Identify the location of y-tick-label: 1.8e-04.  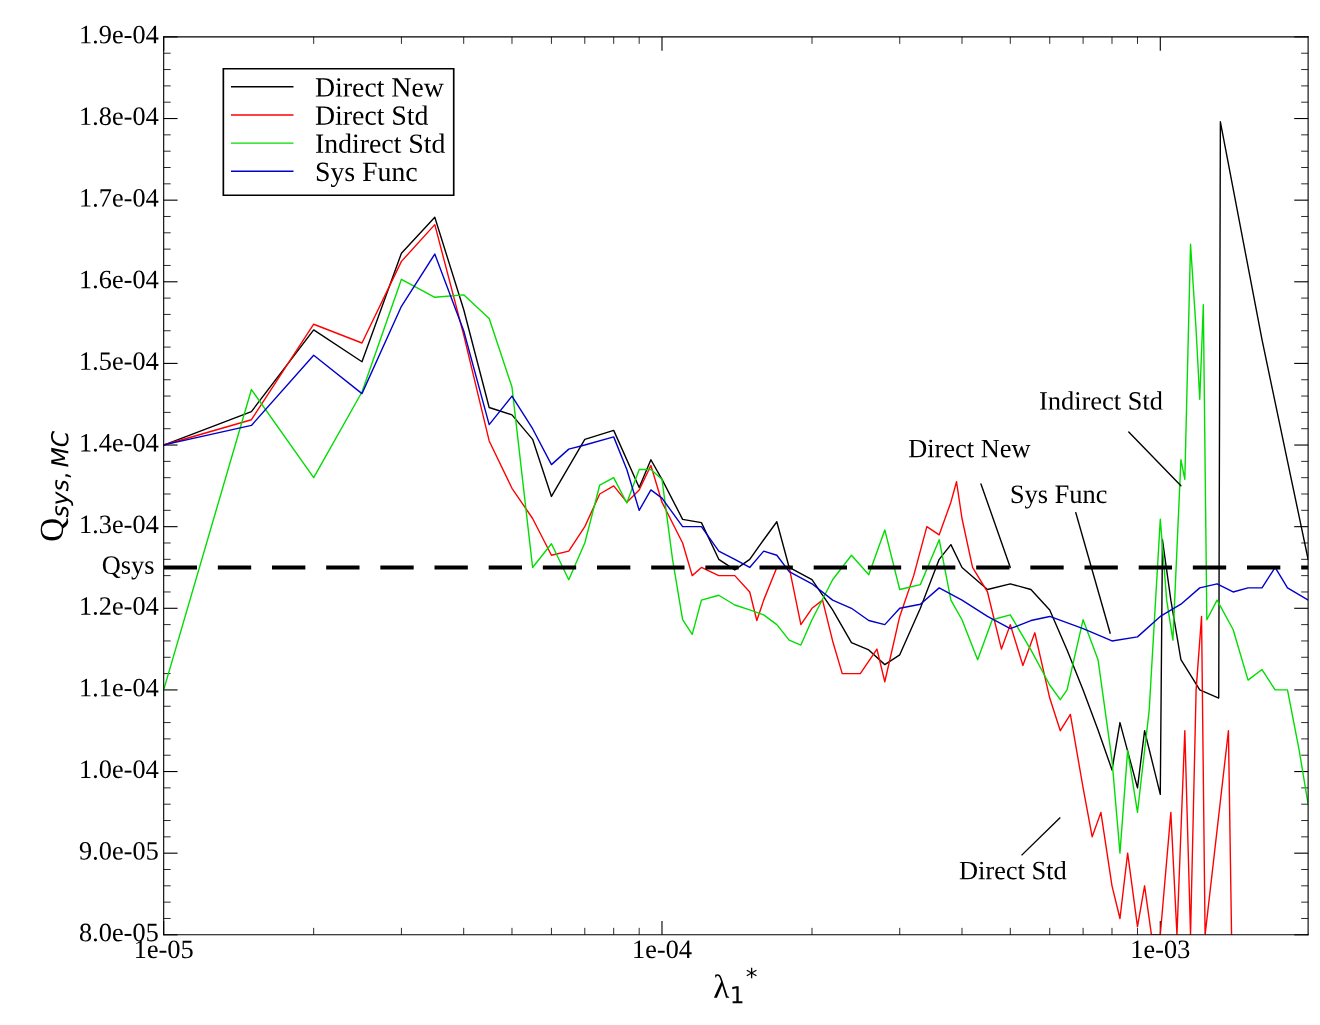
(120, 116).